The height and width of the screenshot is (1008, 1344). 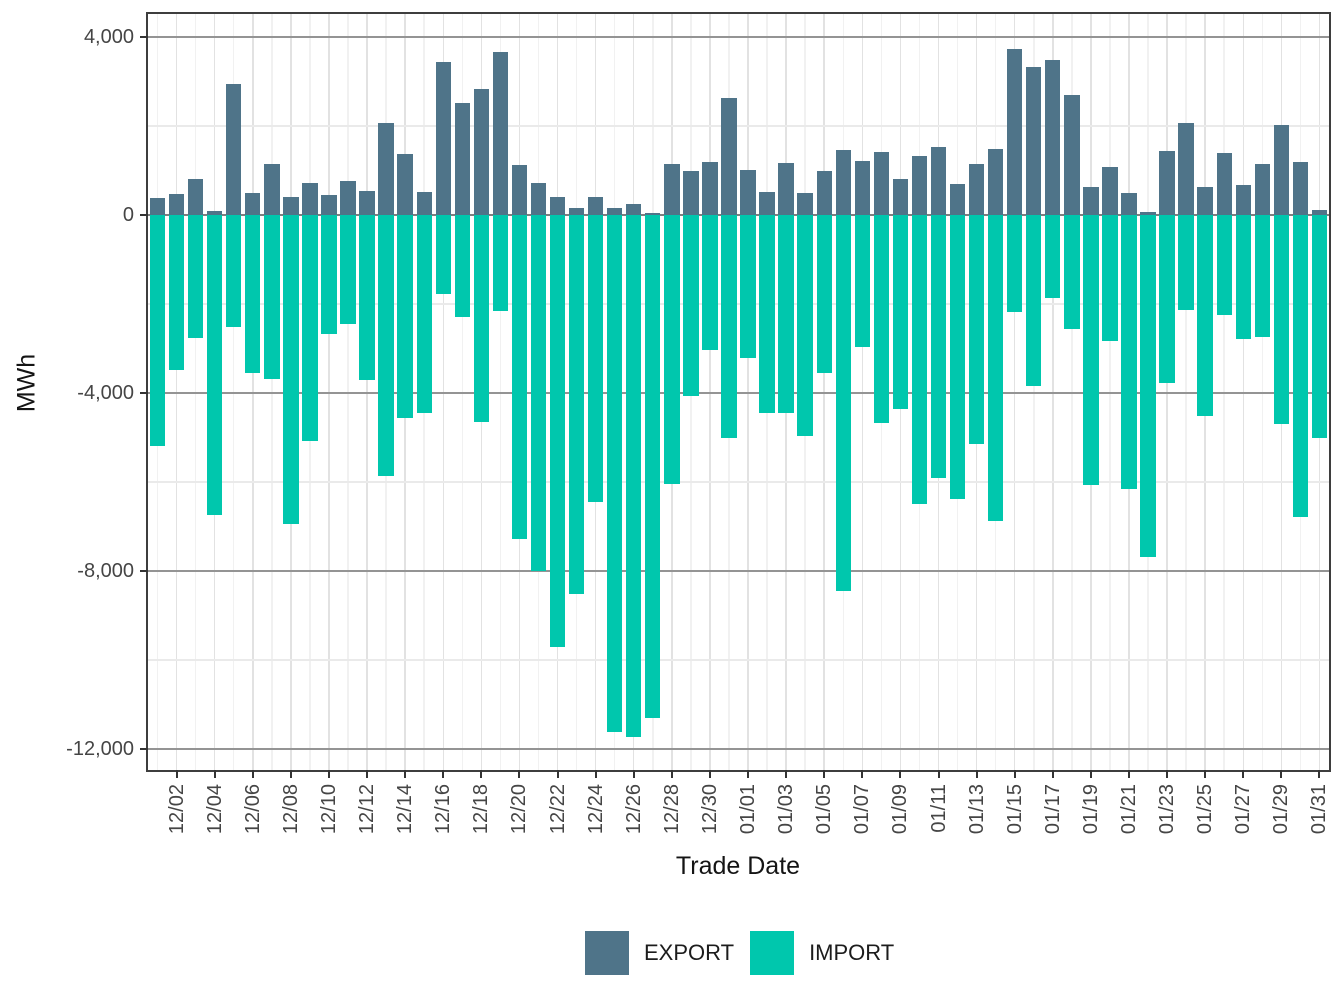 I want to click on x-tick-label: 12/26, so click(x=633, y=809).